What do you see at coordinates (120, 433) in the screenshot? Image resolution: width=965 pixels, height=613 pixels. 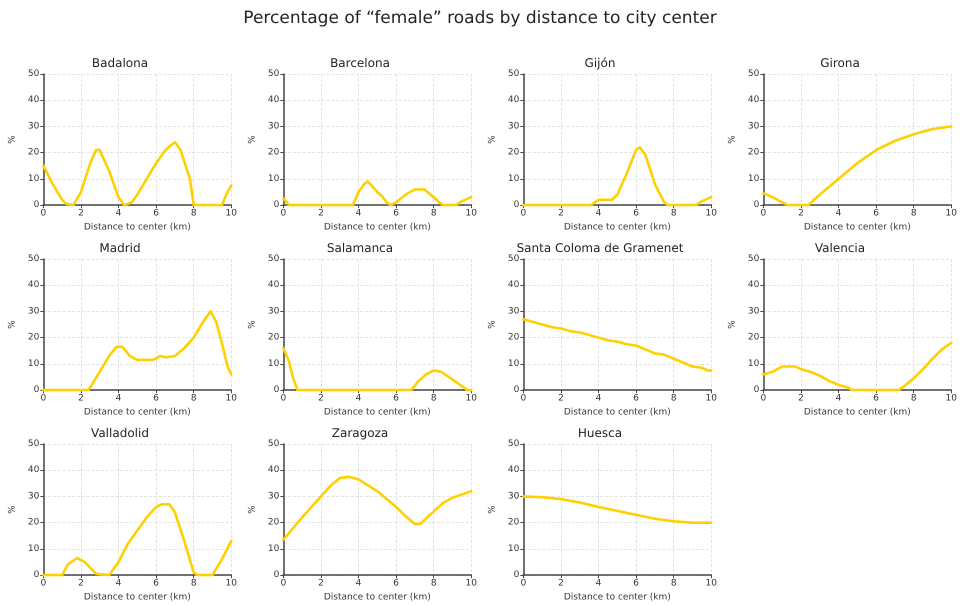 I see `chart-title: Valladolid` at bounding box center [120, 433].